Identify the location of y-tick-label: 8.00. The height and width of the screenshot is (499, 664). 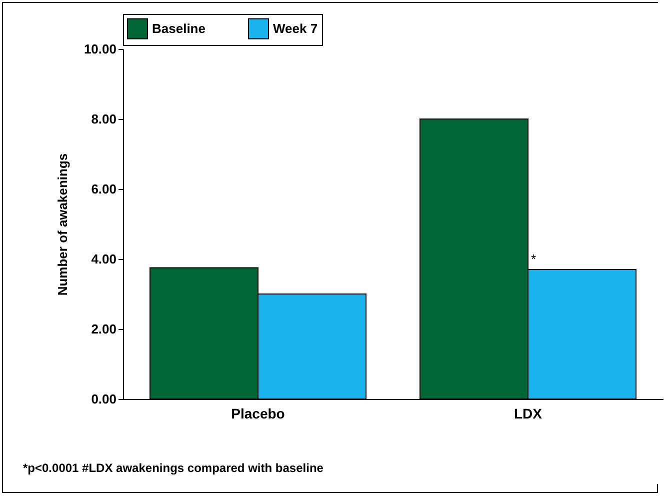
(103, 119).